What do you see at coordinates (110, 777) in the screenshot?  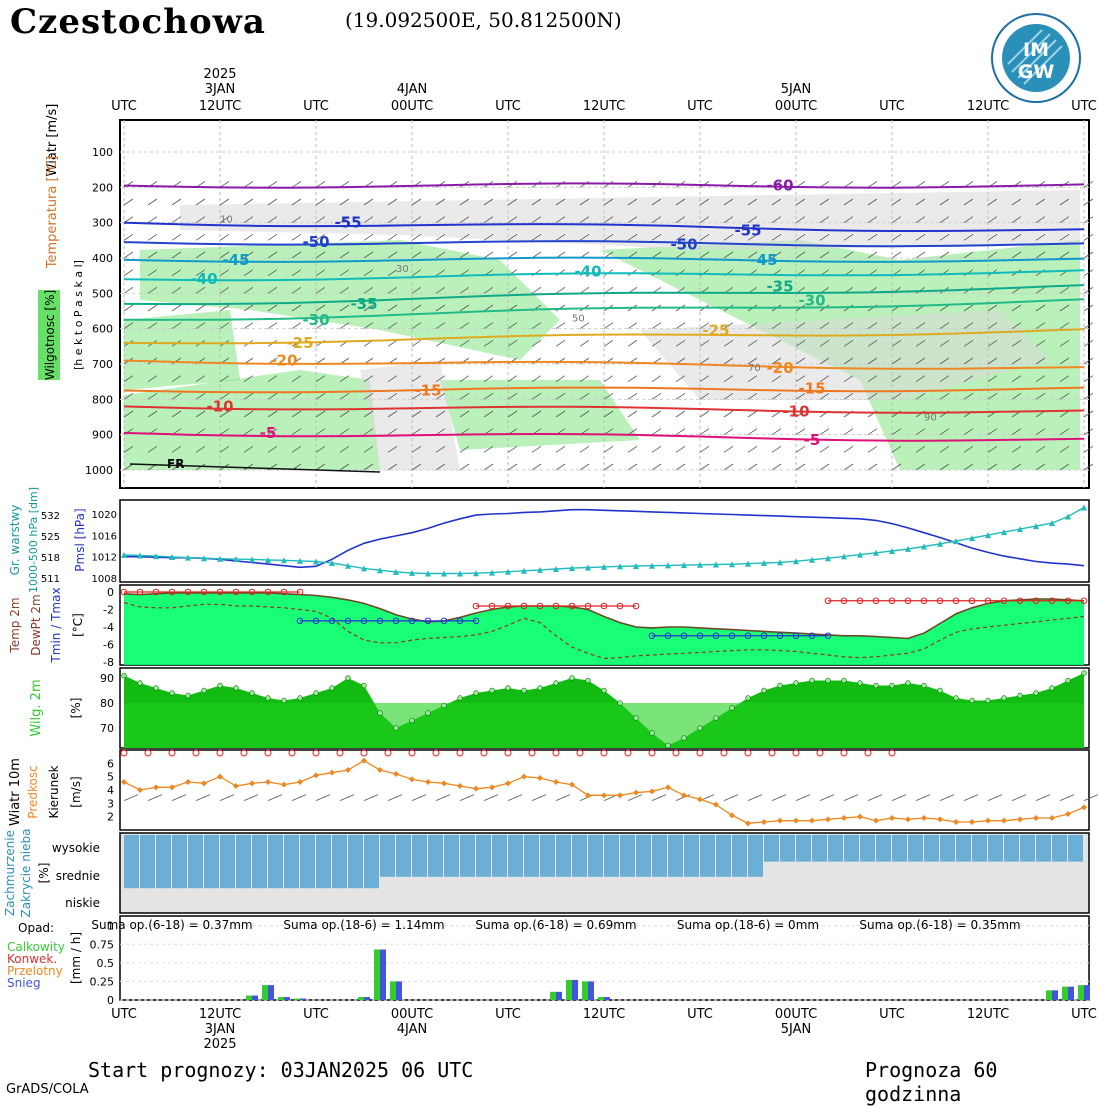 I see `wind-tick-label: 5` at bounding box center [110, 777].